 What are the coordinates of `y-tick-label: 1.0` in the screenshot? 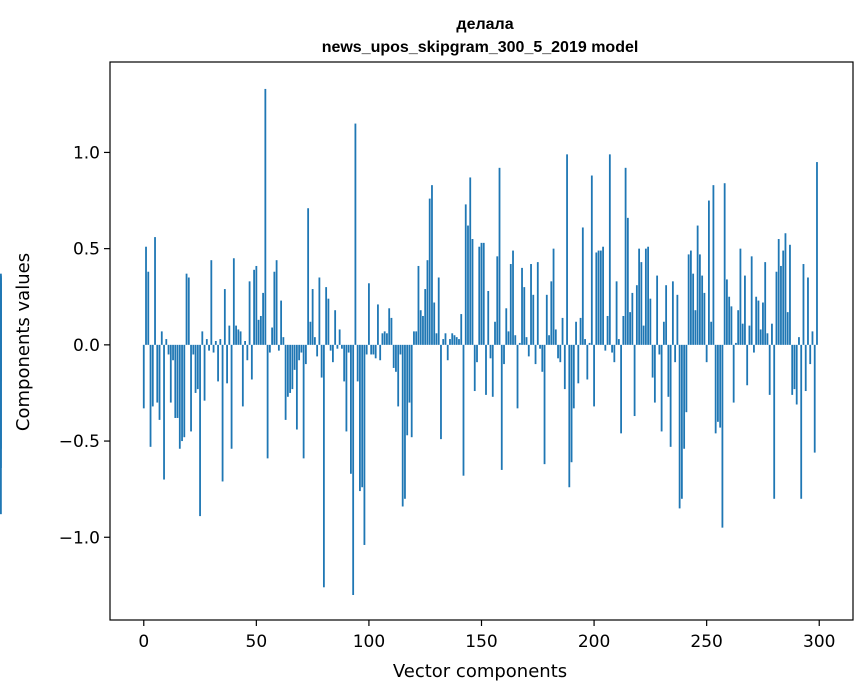 It's located at (86, 153).